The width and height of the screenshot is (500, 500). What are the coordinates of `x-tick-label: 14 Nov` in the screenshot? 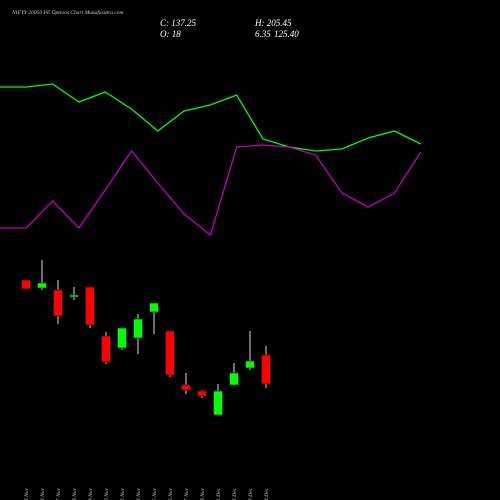 It's located at (42, 493).